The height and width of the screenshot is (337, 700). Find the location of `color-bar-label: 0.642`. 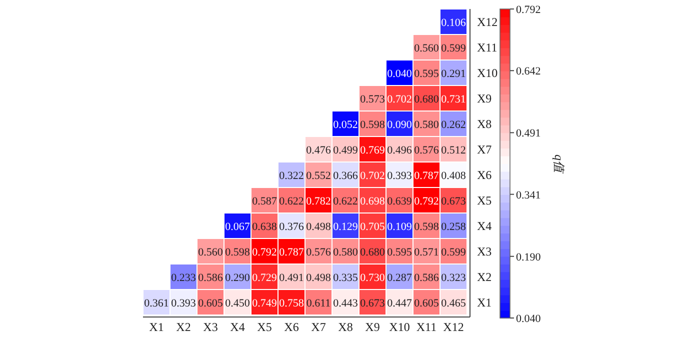

color-bar-label: 0.642 is located at coordinates (528, 72).